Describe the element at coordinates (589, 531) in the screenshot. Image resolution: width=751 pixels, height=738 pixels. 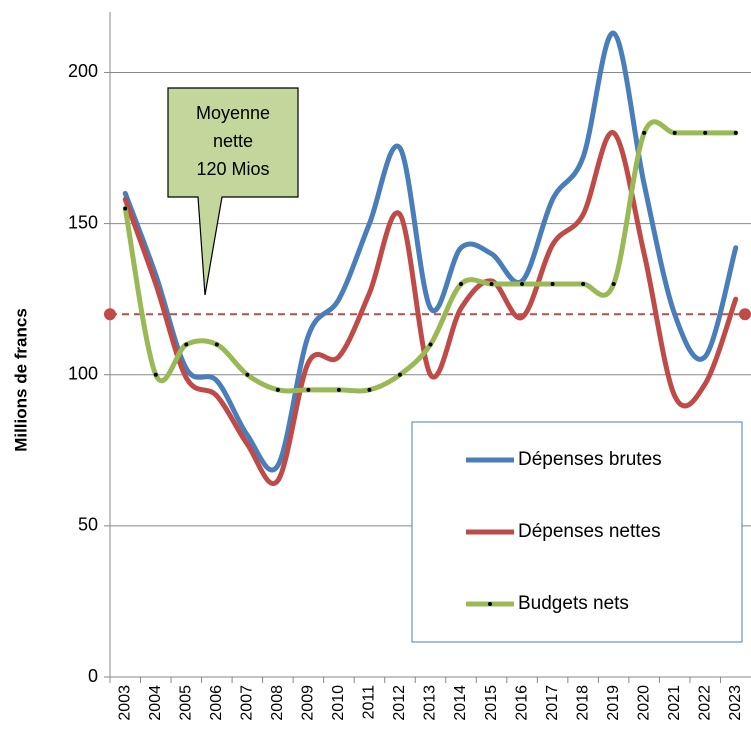
I see `legend-label: Dépenses nettes` at that location.